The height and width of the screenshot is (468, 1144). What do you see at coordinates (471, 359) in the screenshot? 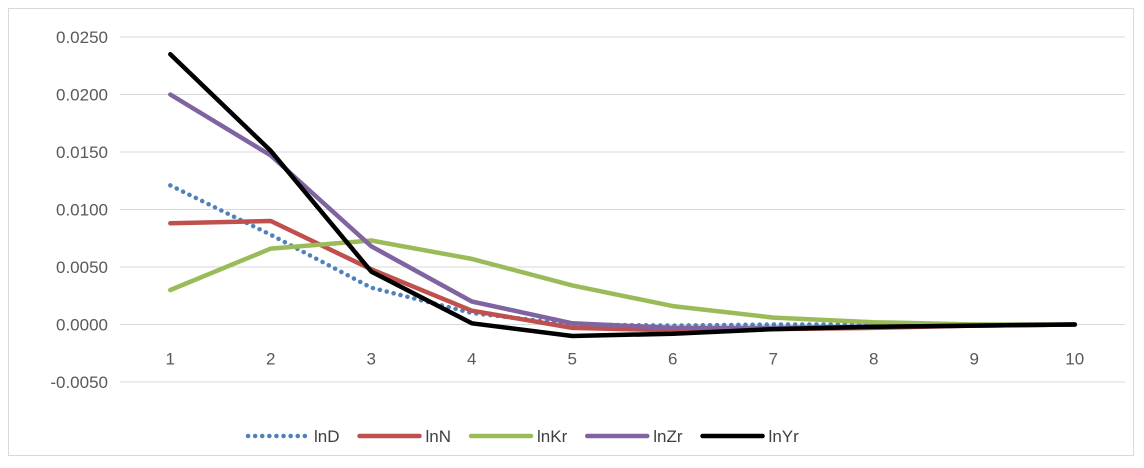
I see `x-tick-label: 4` at bounding box center [471, 359].